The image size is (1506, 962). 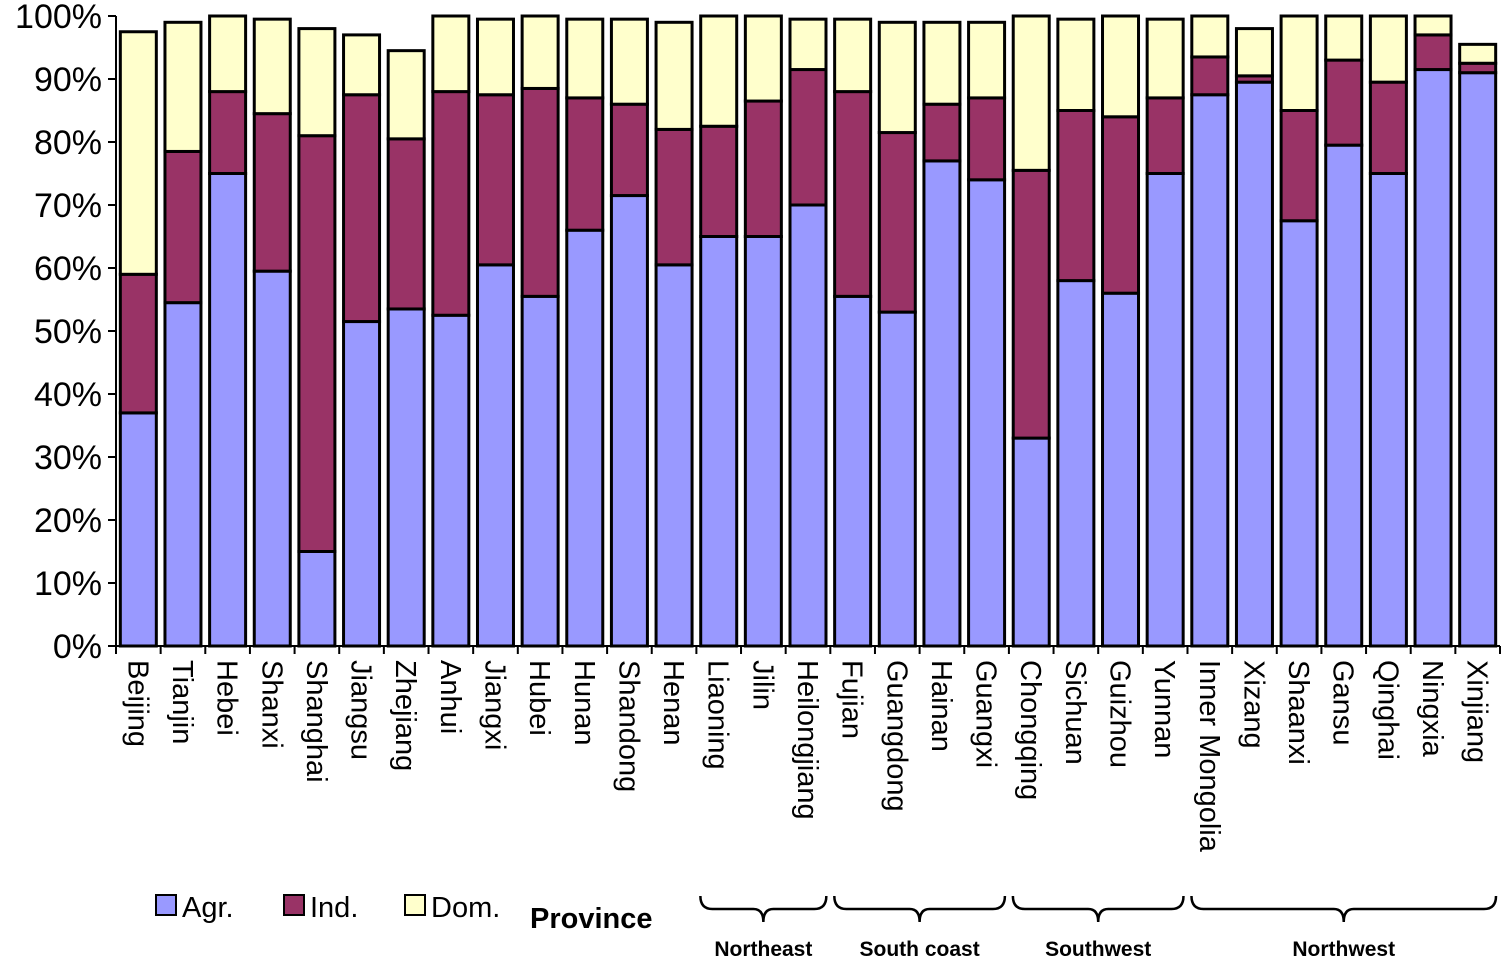 I want to click on x-tick-label: Ningxia, so click(x=1432, y=709).